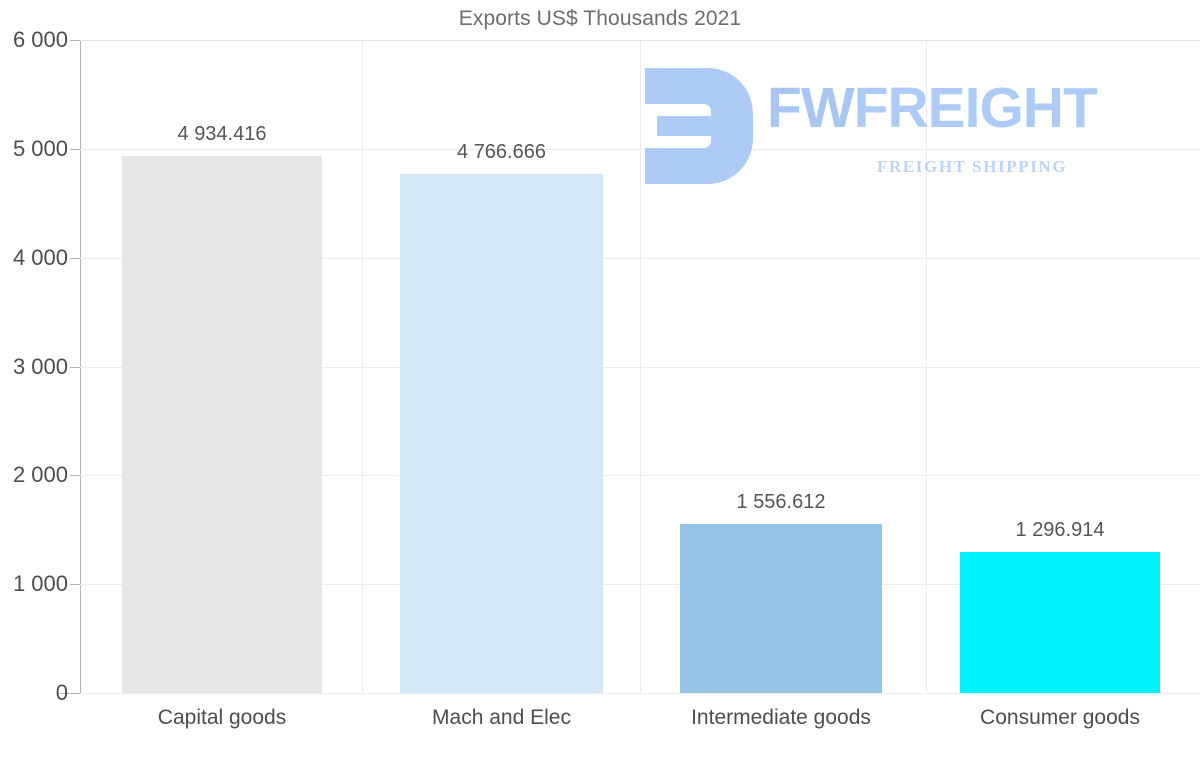 This screenshot has width=1200, height=763. What do you see at coordinates (781, 501) in the screenshot?
I see `bar-value-label: 1 556.612` at bounding box center [781, 501].